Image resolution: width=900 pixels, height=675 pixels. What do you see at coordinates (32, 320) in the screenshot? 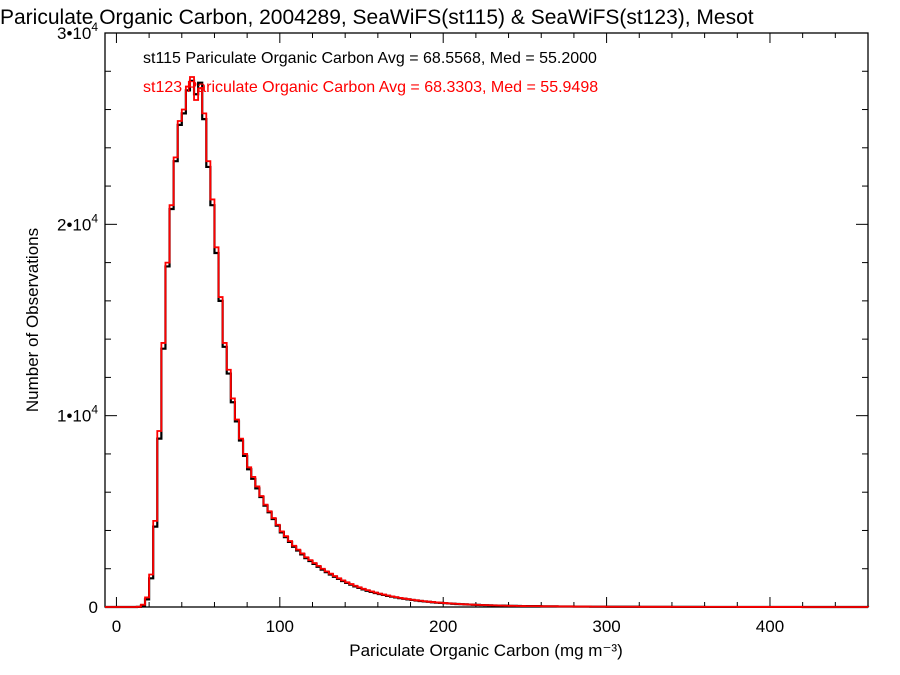
I see `y-axis-label: Number of Observations` at bounding box center [32, 320].